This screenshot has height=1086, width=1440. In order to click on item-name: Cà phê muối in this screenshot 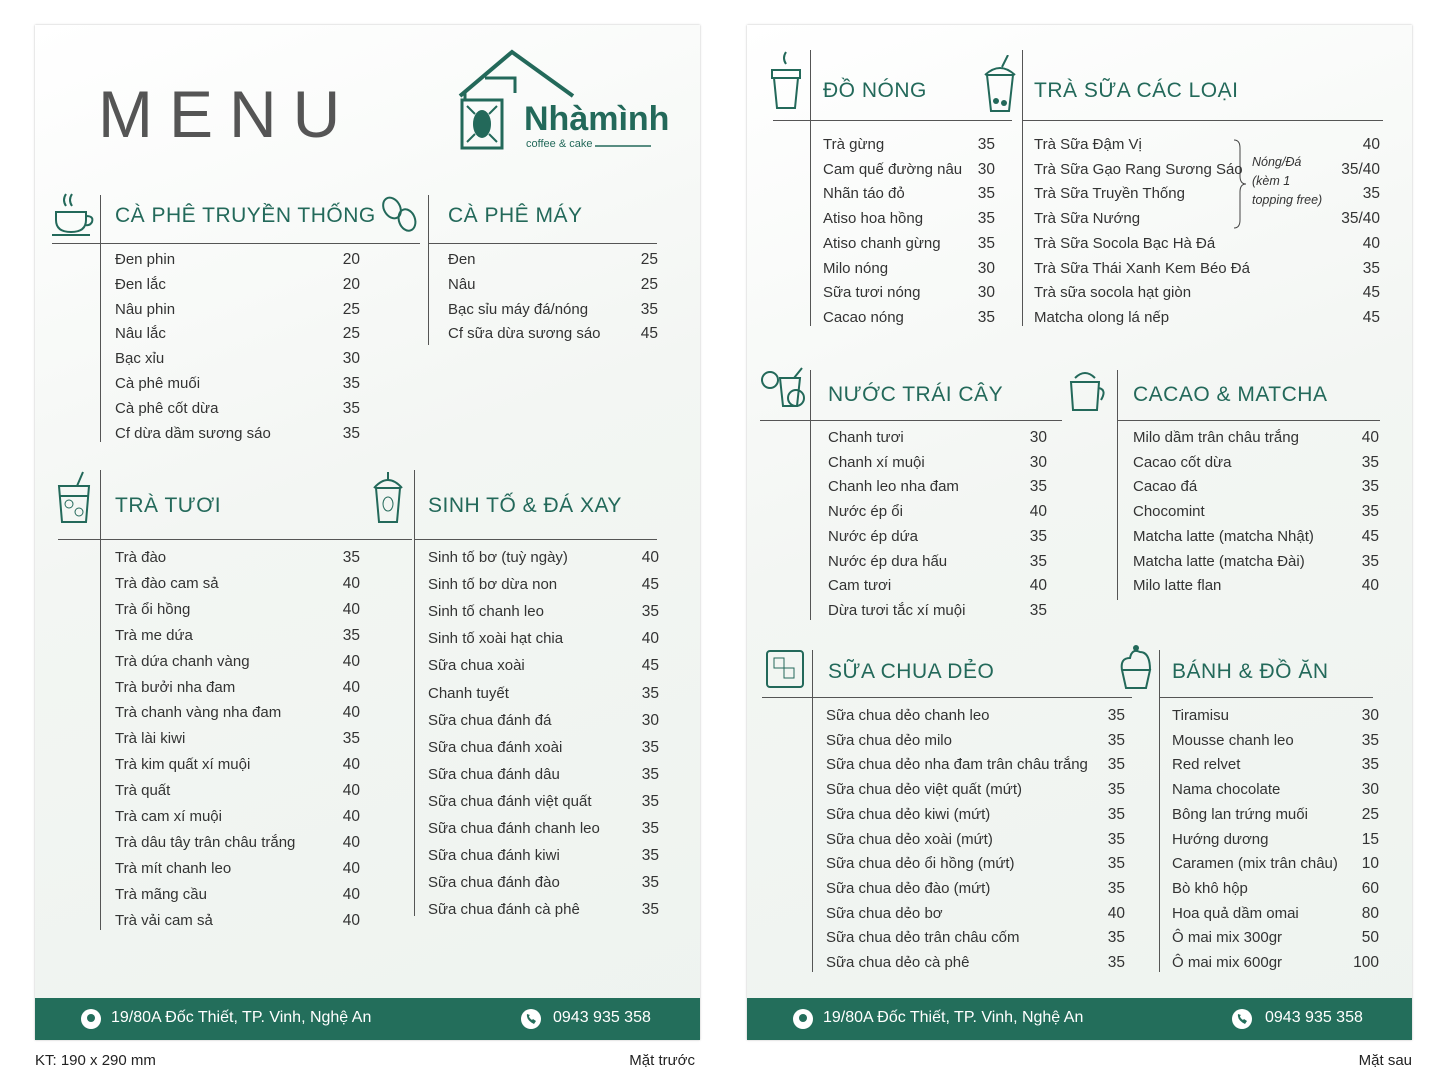, I will do `click(158, 383)`.